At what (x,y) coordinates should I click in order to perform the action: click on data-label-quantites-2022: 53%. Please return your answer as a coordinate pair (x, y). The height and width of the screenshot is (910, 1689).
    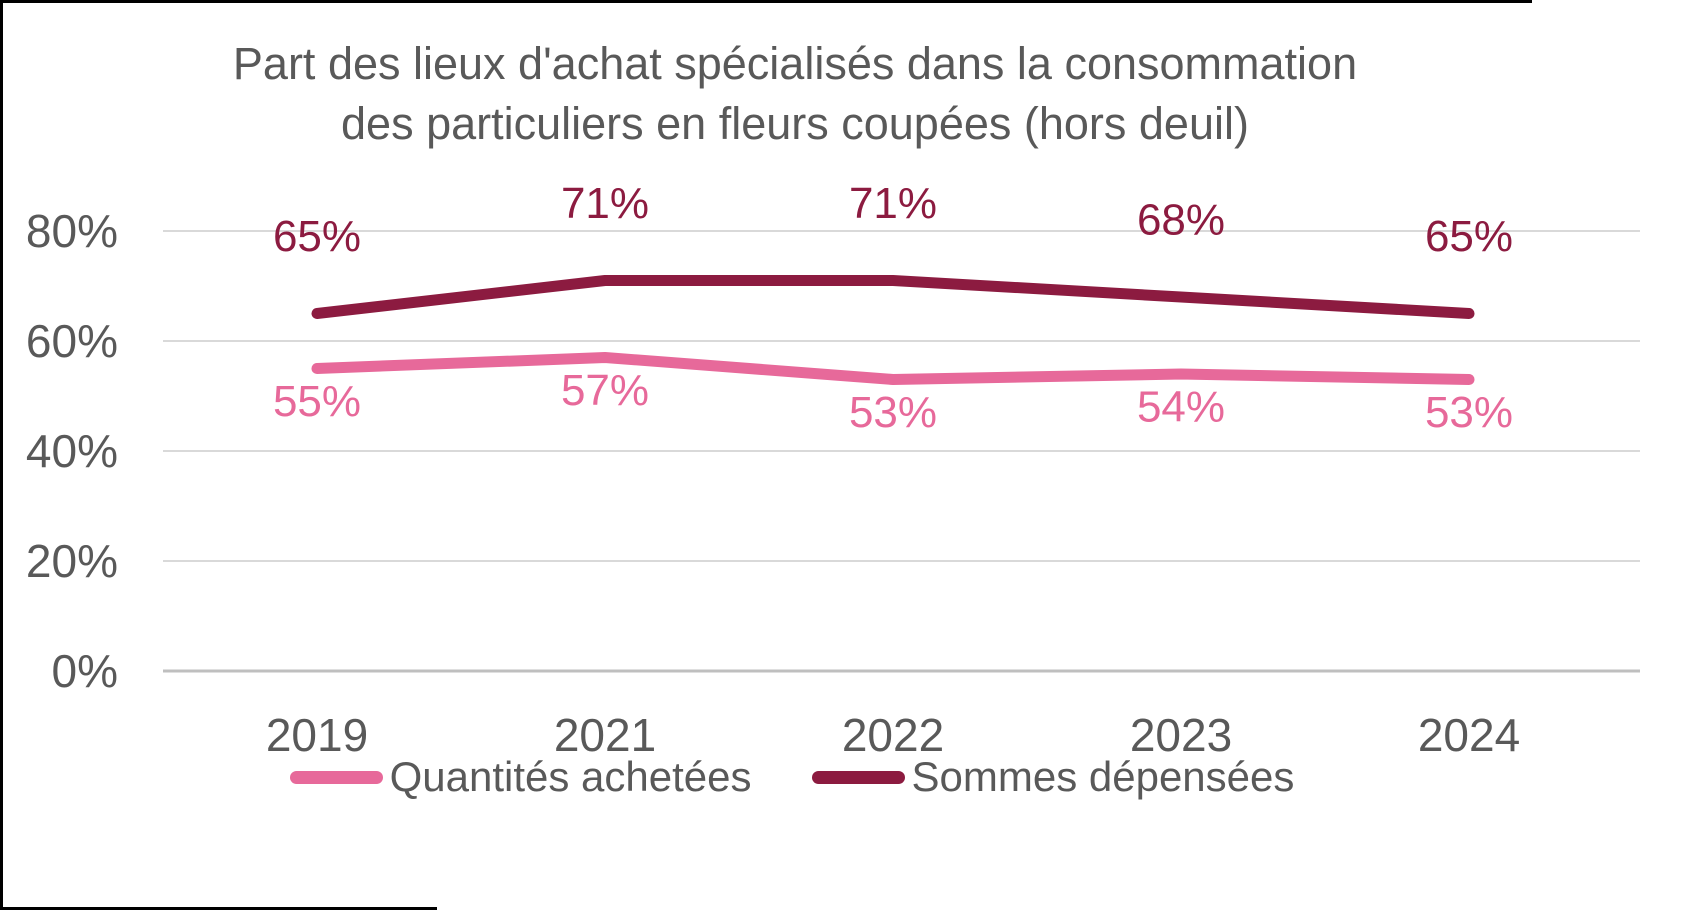
    Looking at the image, I should click on (893, 412).